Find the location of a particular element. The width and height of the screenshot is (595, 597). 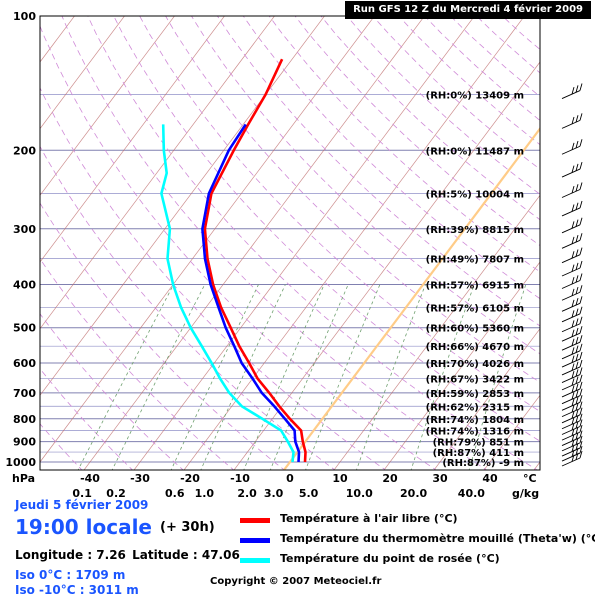

temperature-tick-label: 40 is located at coordinates (490, 478).